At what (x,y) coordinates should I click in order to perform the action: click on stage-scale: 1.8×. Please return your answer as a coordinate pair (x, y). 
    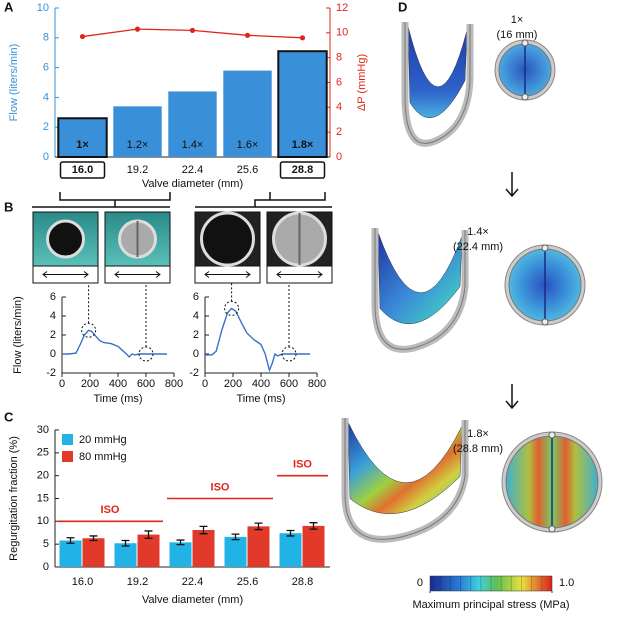
    Looking at the image, I should click on (478, 434).